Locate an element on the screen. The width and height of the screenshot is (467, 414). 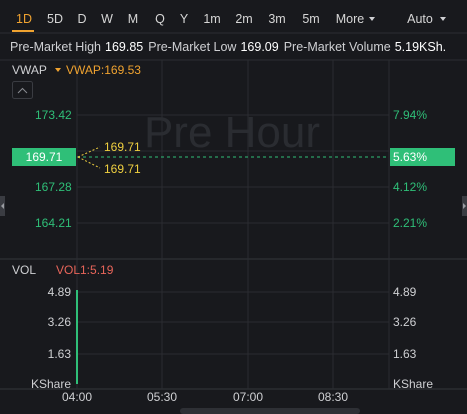
active-underline is located at coordinates (23, 31).